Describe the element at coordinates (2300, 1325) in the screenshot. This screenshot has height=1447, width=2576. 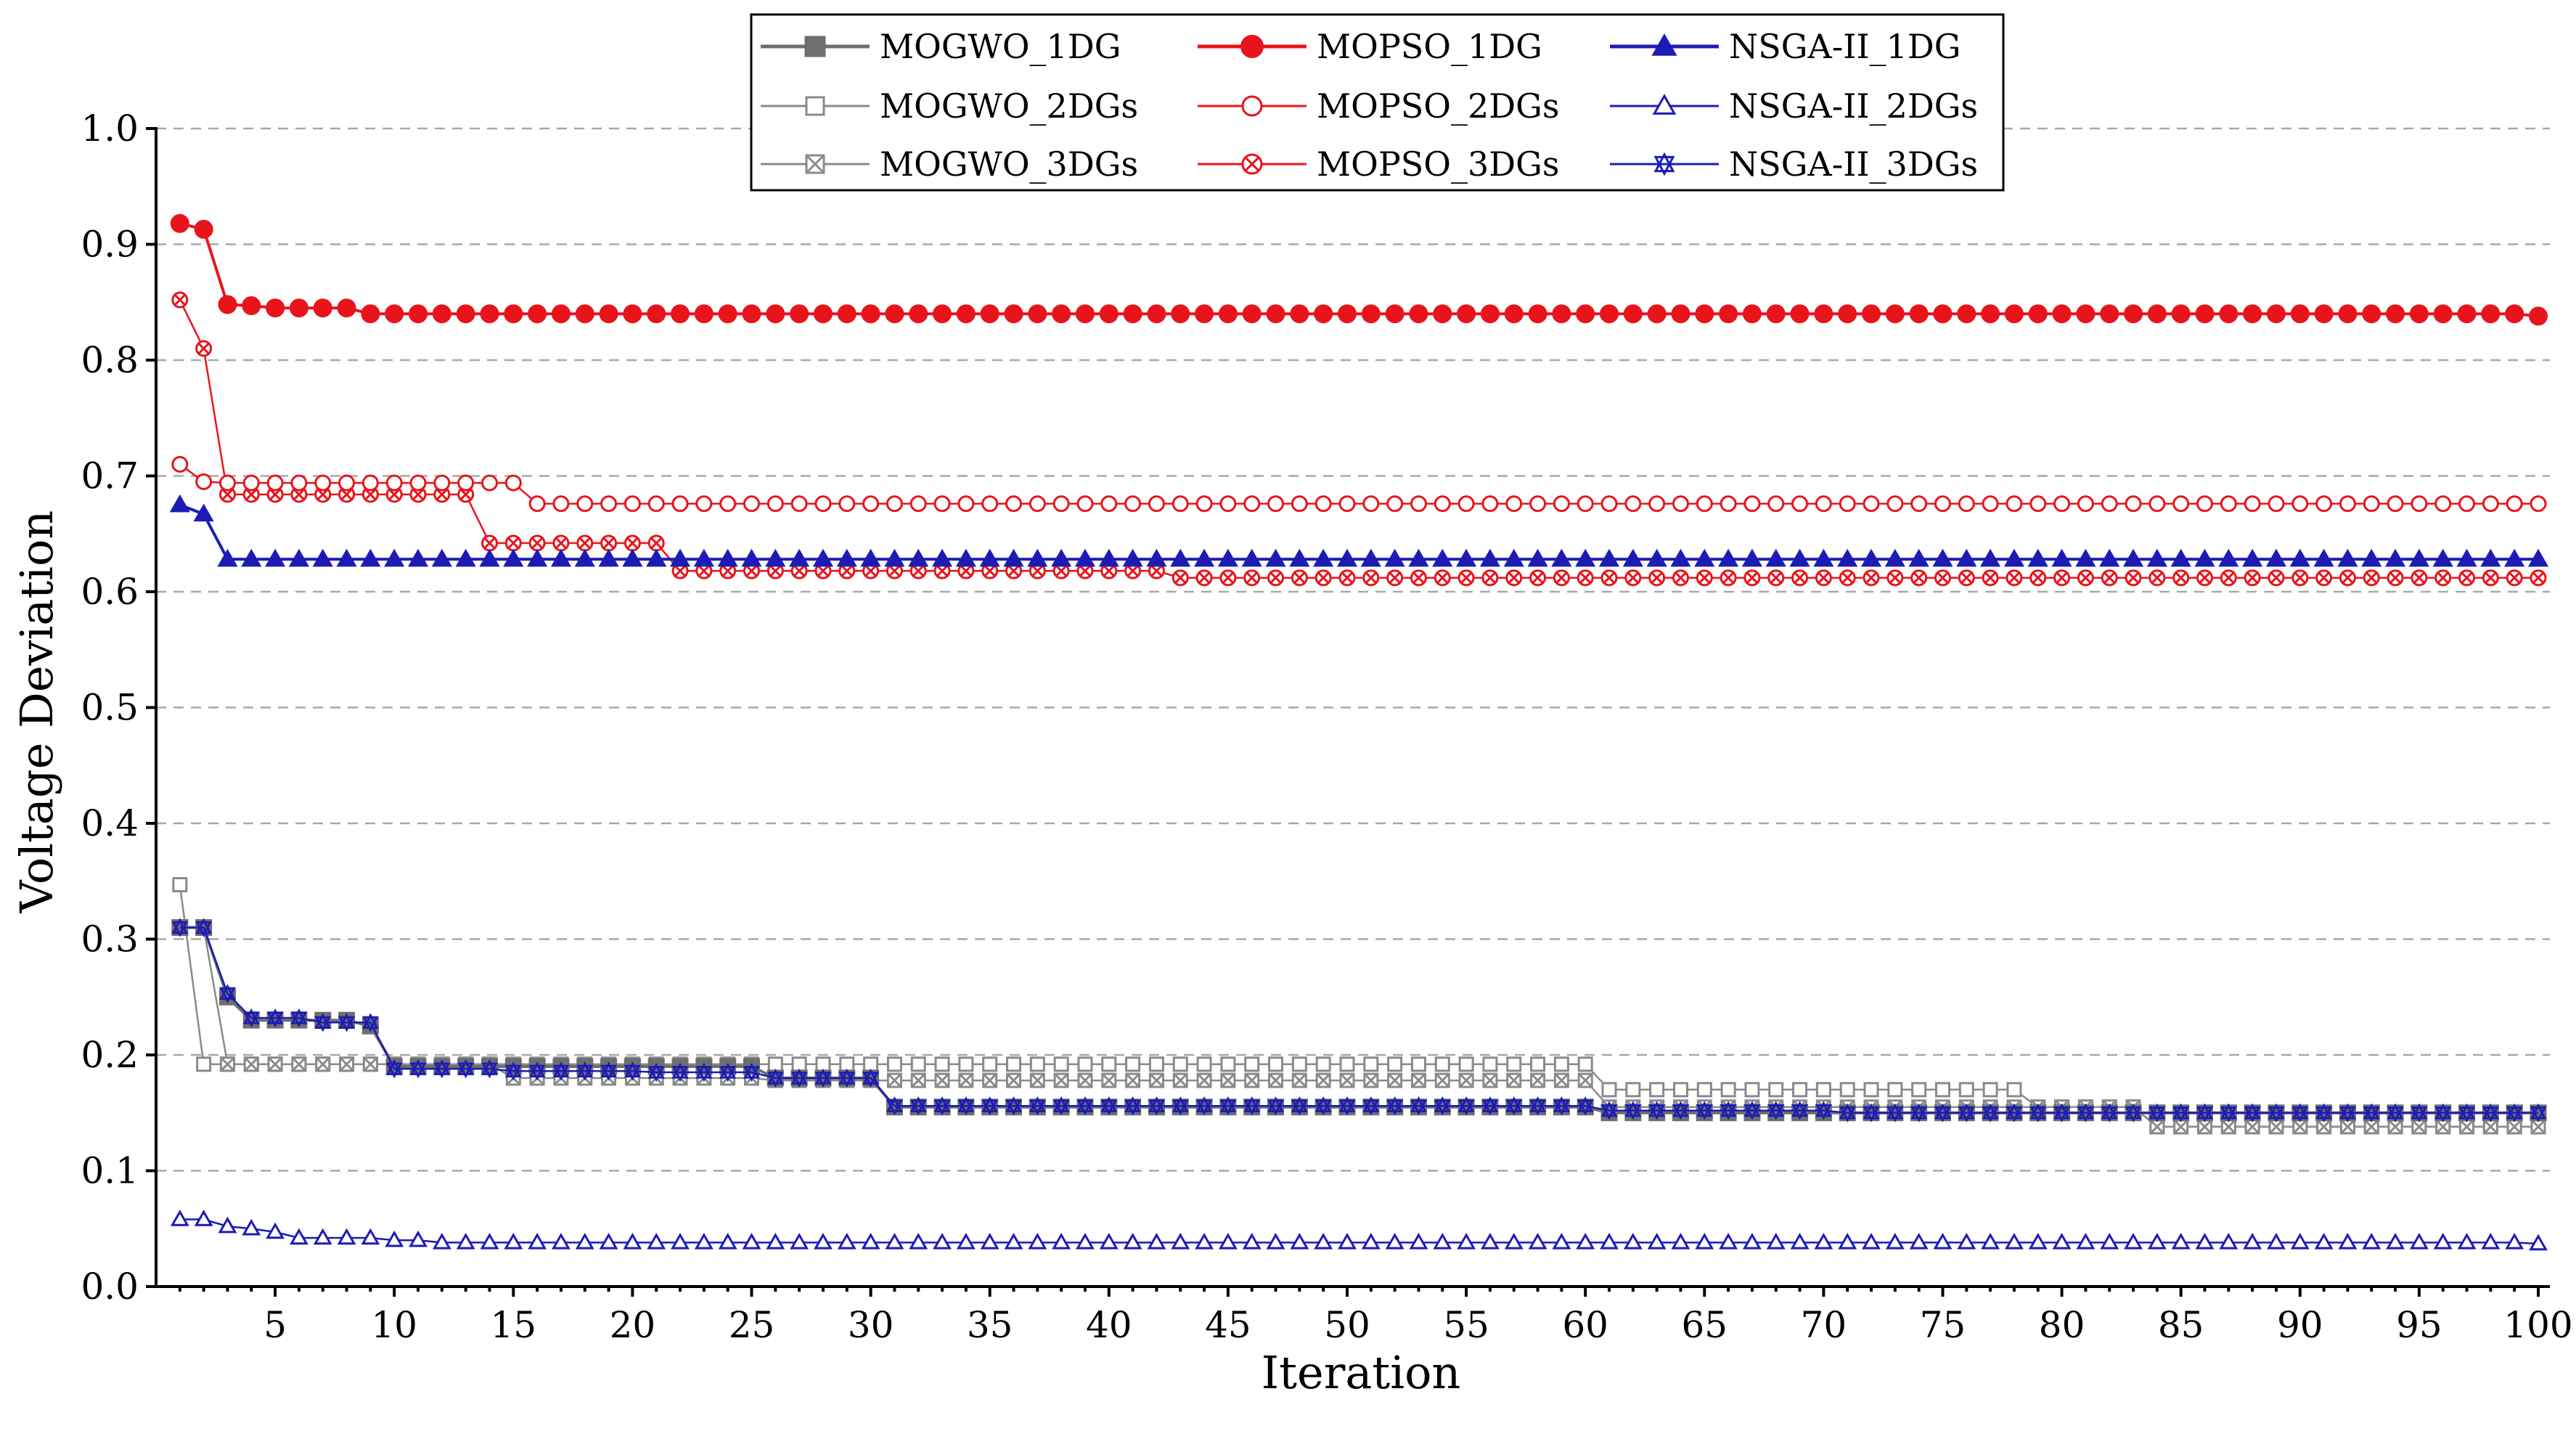
I see `x-tick-label: 90` at that location.